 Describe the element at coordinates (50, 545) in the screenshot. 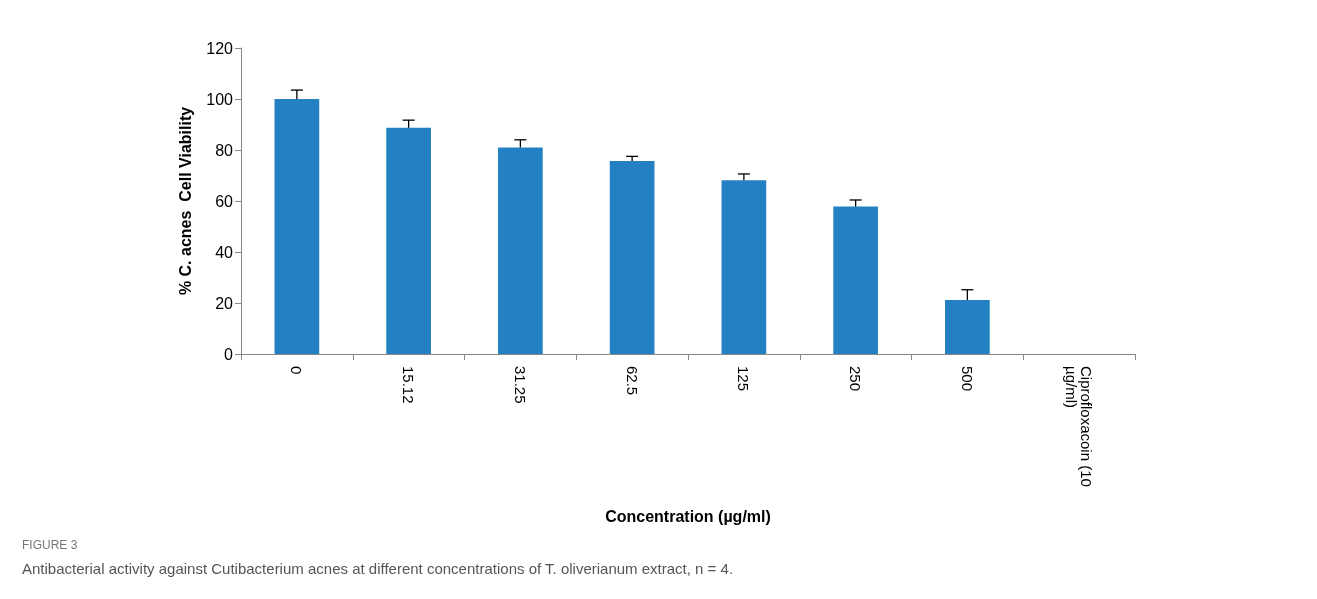

I see `caption: FIGURE 3` at that location.